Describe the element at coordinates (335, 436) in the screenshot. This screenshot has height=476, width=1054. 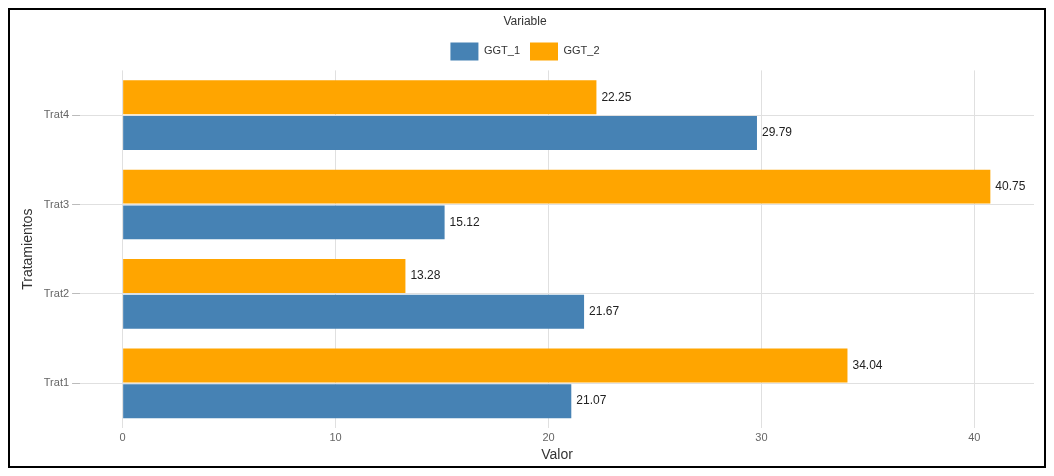
I see `x-tick-label: 10` at that location.